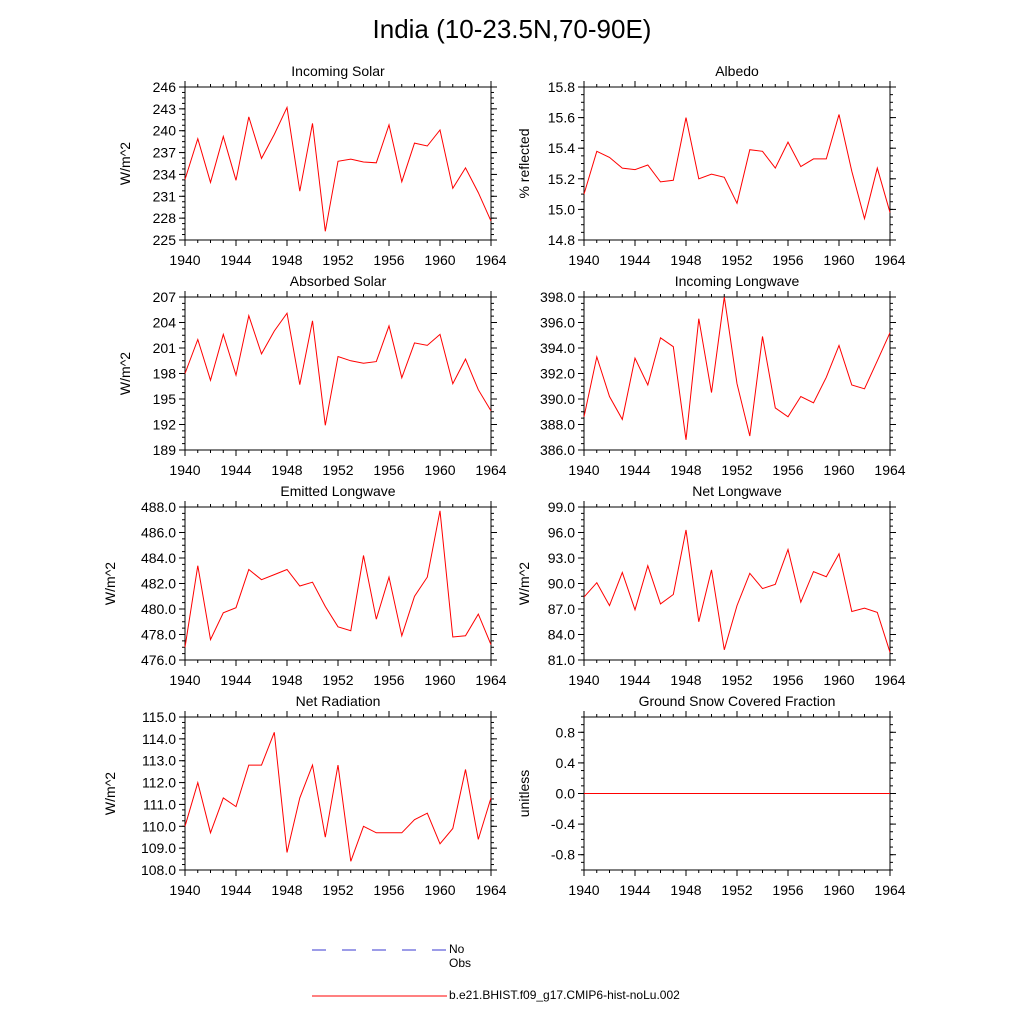  Describe the element at coordinates (158, 660) in the screenshot. I see `y-tick-label: 476.0` at that location.